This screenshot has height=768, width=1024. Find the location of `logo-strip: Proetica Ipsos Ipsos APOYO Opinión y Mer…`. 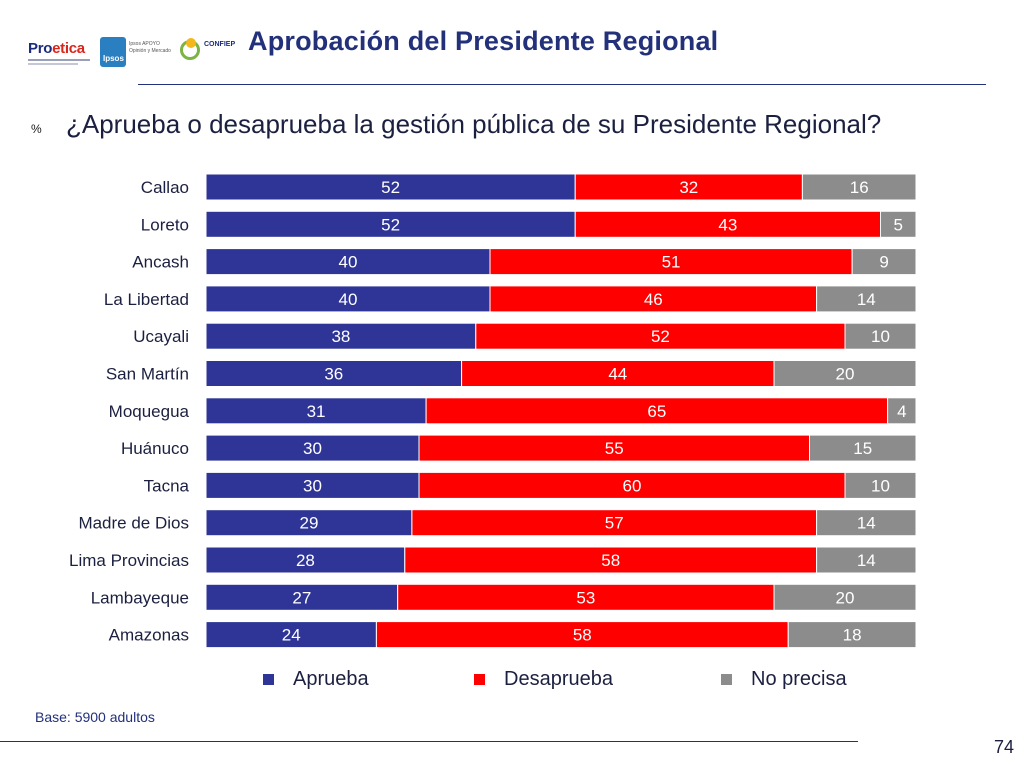

logo-strip: Proetica Ipsos Ipsos APOYO Opinión y Mer… is located at coordinates (133, 52).